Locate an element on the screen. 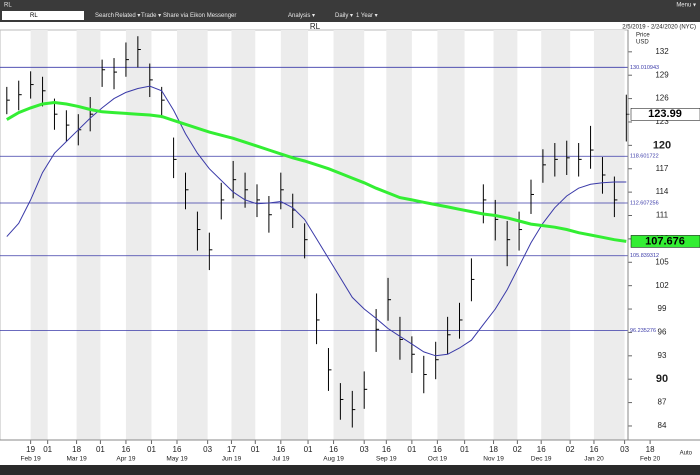 This screenshot has height=475, width=700. toolbar-item: Trade ▾ is located at coordinates (151, 16).